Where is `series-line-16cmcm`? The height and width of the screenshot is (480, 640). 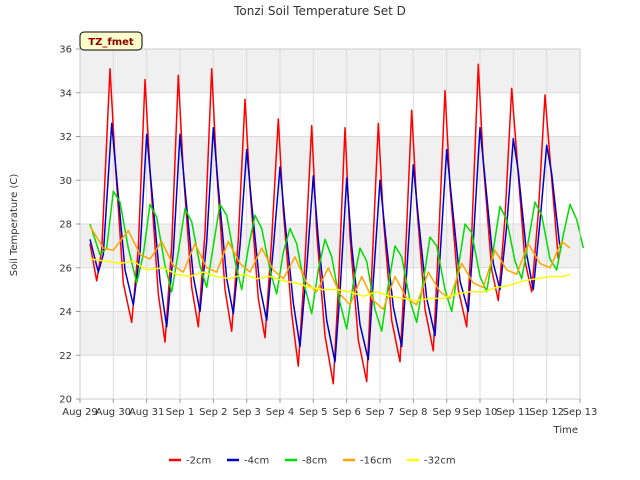
series-line-16cmcm is located at coordinates (330, 268).